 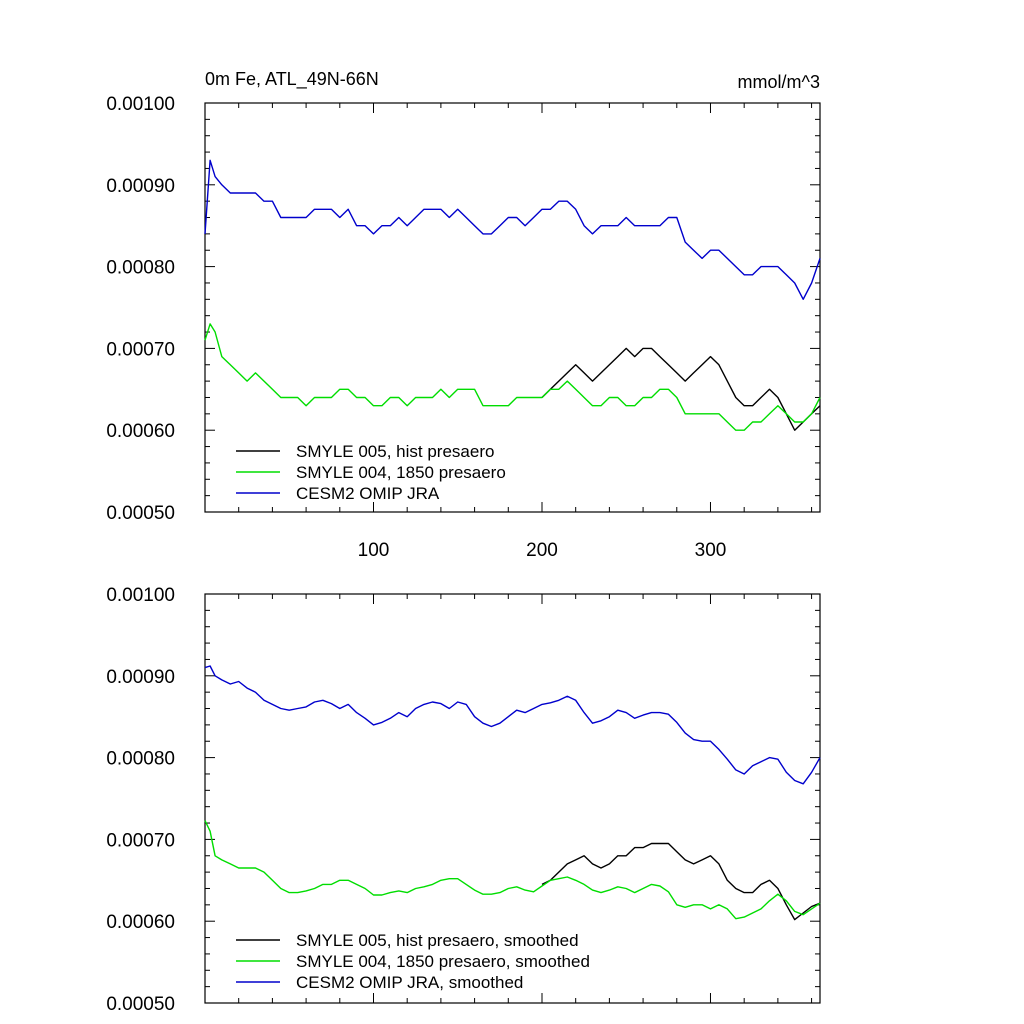 What do you see at coordinates (779, 82) in the screenshot?
I see `units-label: mmol/m^3` at bounding box center [779, 82].